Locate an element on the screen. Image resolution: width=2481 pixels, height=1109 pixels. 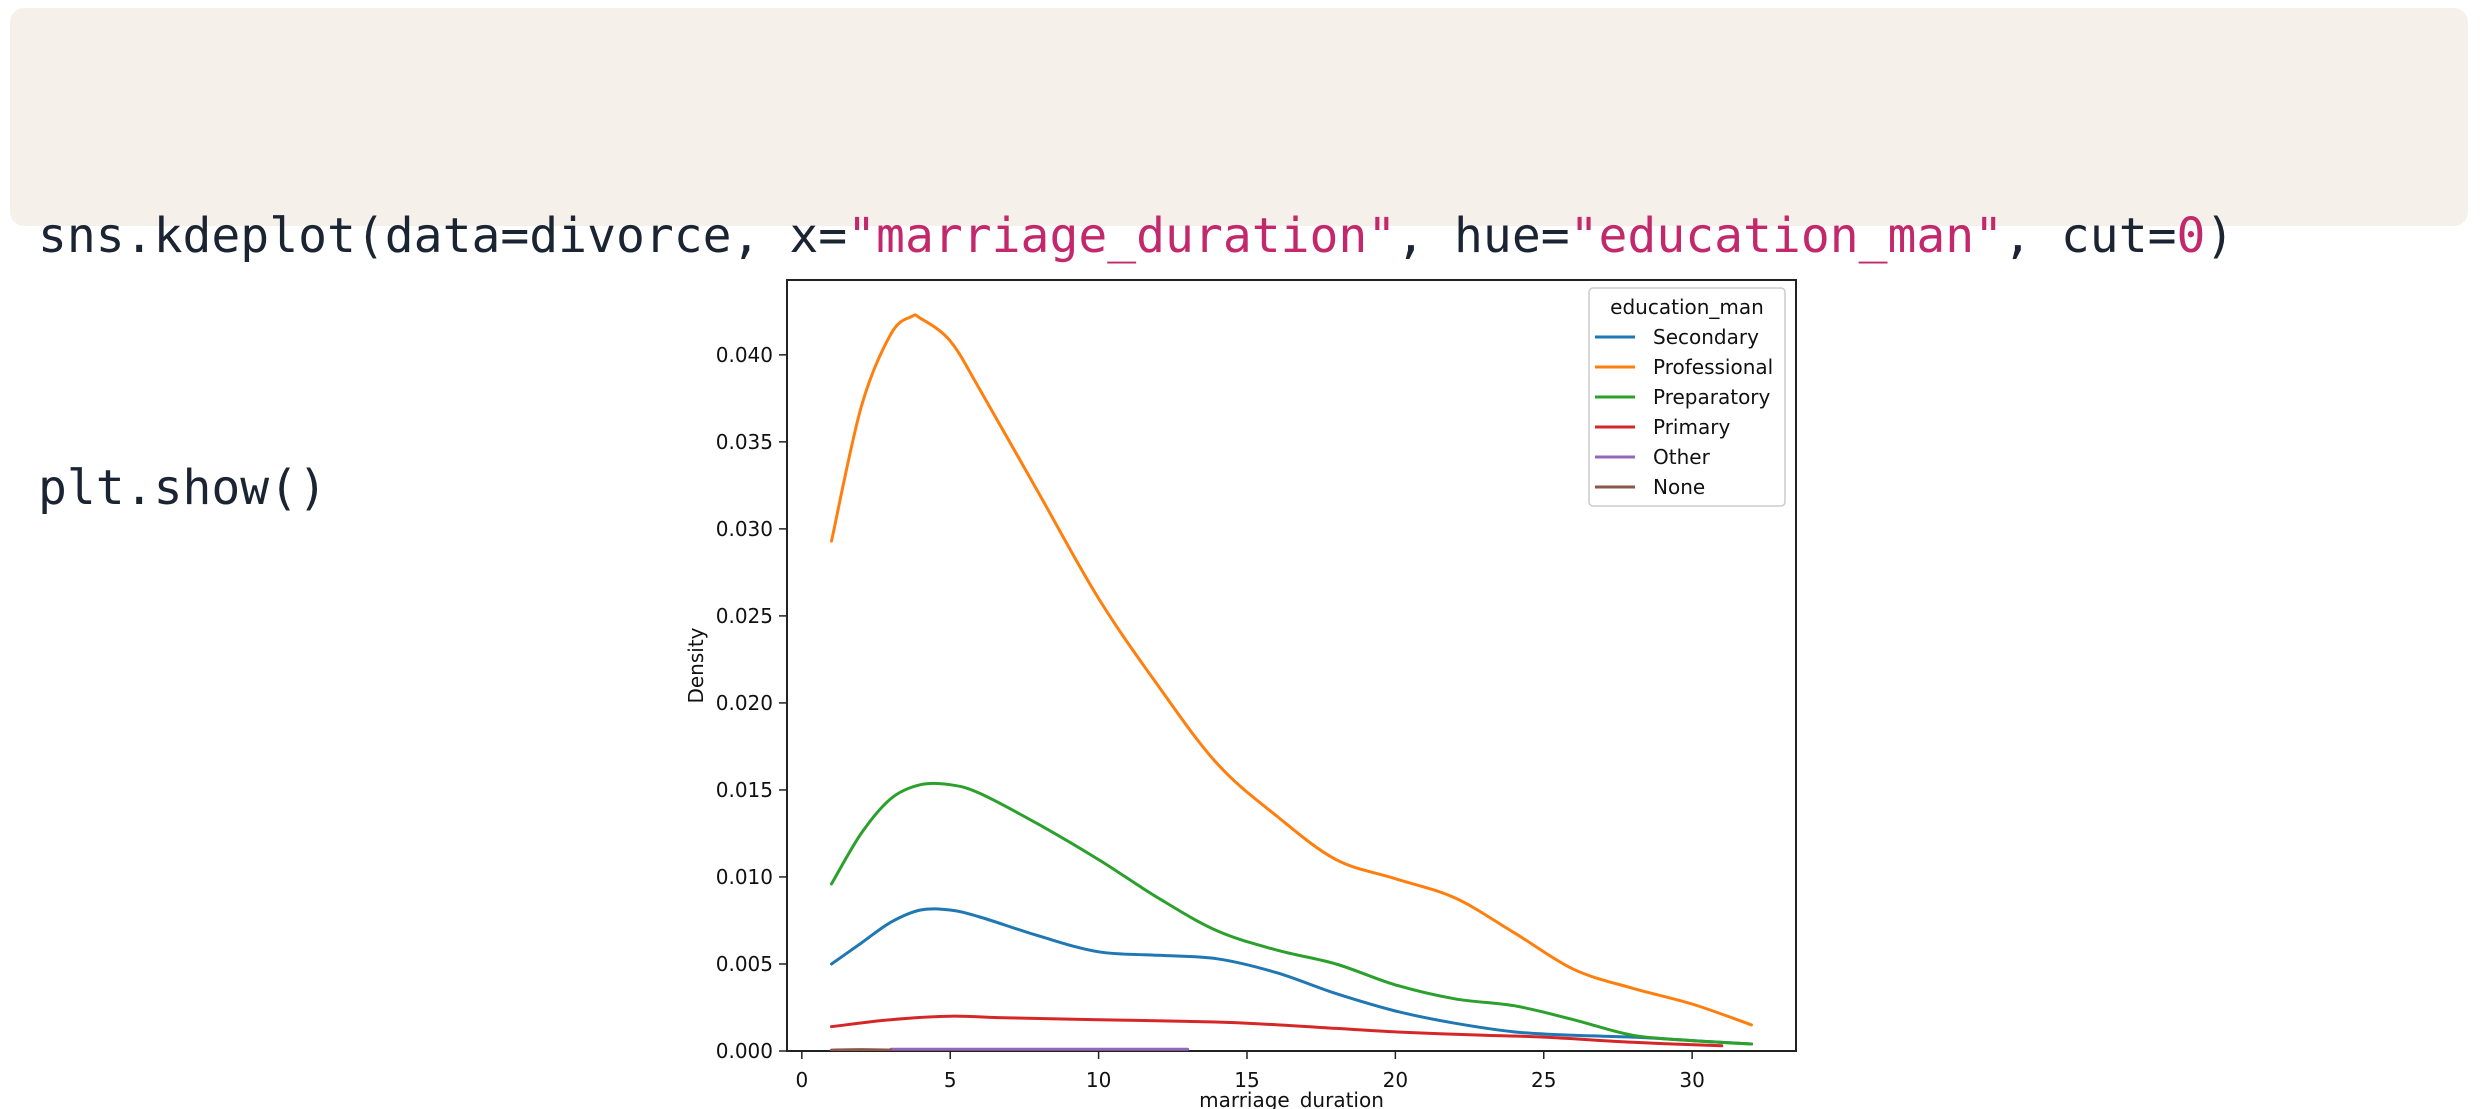
x-tick-label: 0 is located at coordinates (801, 1080).